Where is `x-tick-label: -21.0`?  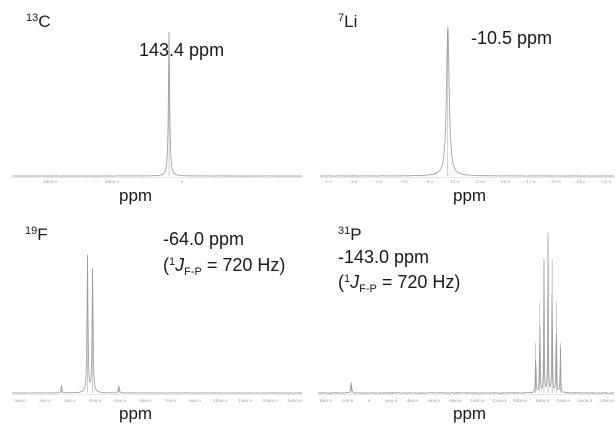
x-tick-label: -21.0 is located at coordinates (581, 181).